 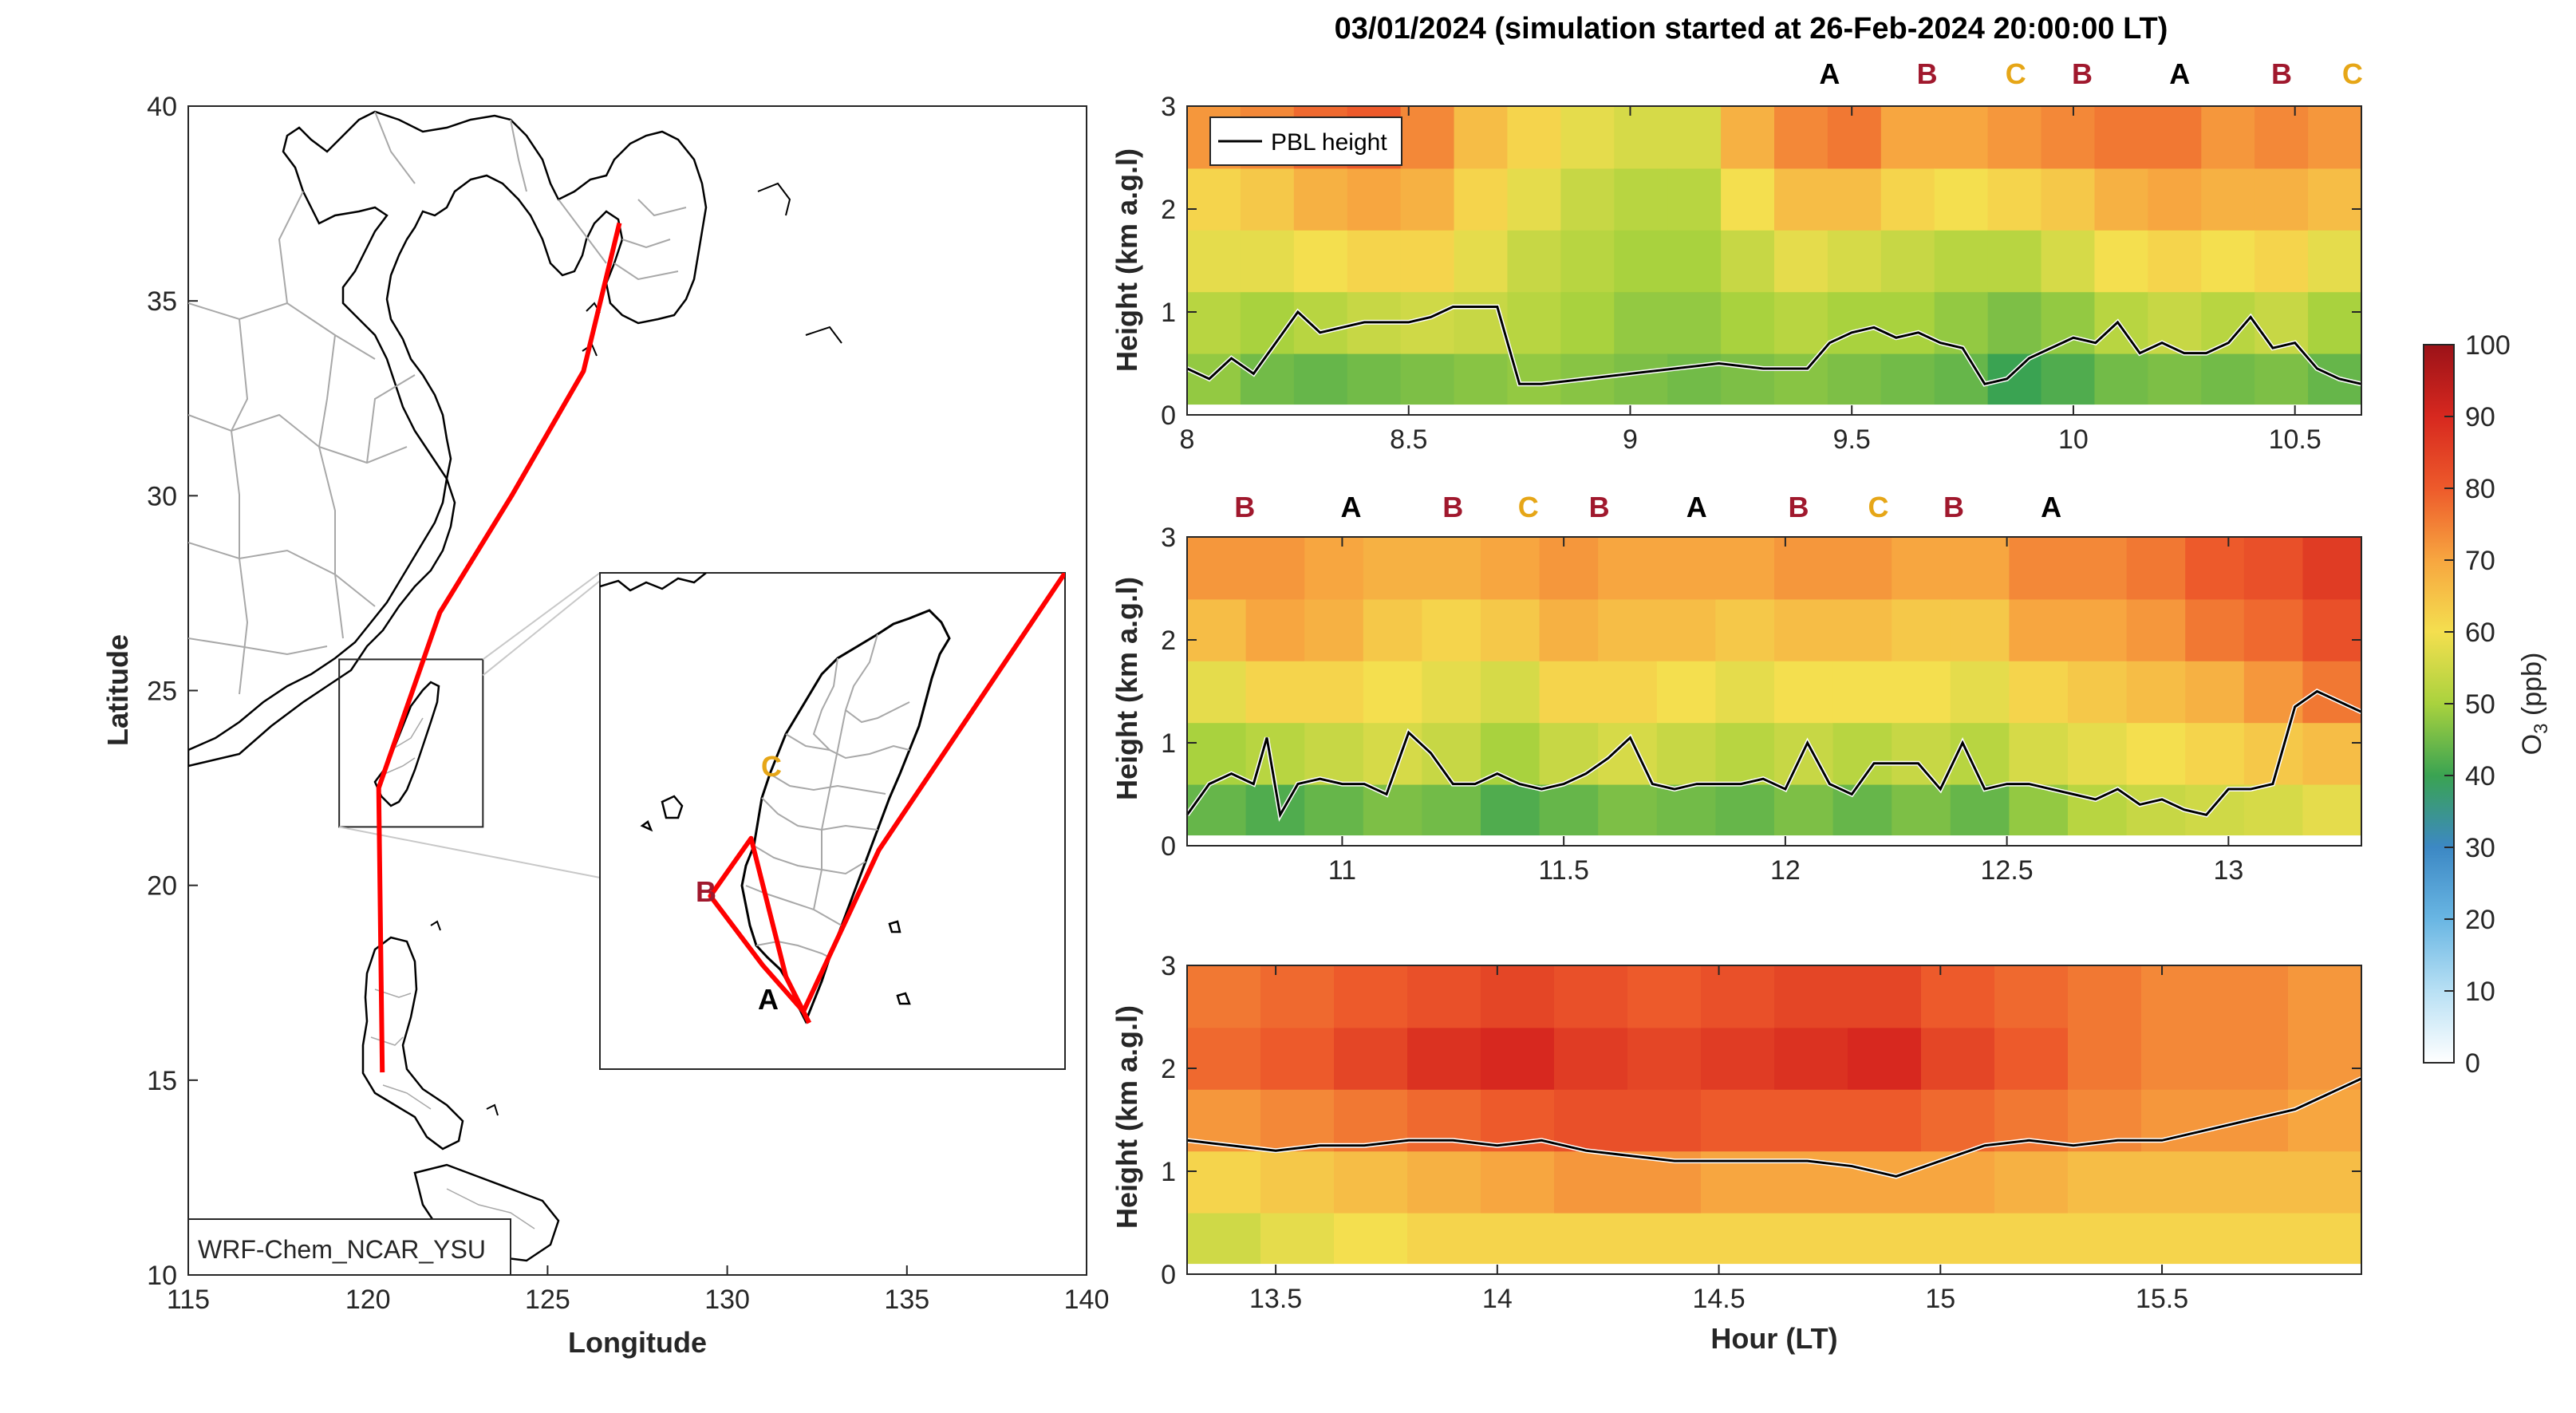 What do you see at coordinates (1563, 870) in the screenshot?
I see `xtick-label: 11.5` at bounding box center [1563, 870].